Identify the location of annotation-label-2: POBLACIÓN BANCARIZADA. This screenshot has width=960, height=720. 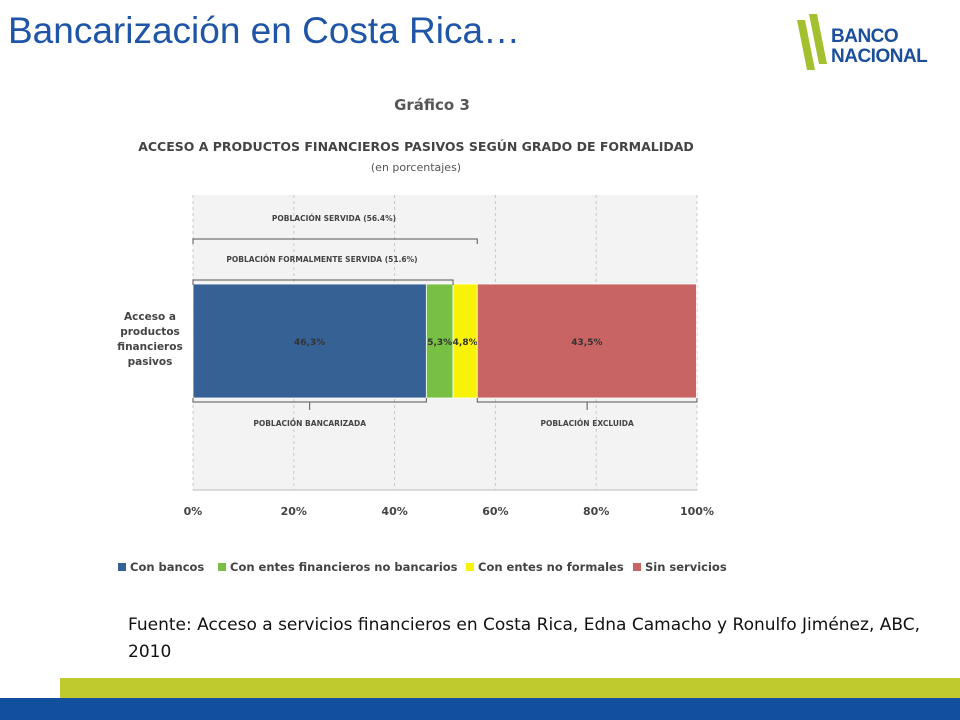
(309, 423).